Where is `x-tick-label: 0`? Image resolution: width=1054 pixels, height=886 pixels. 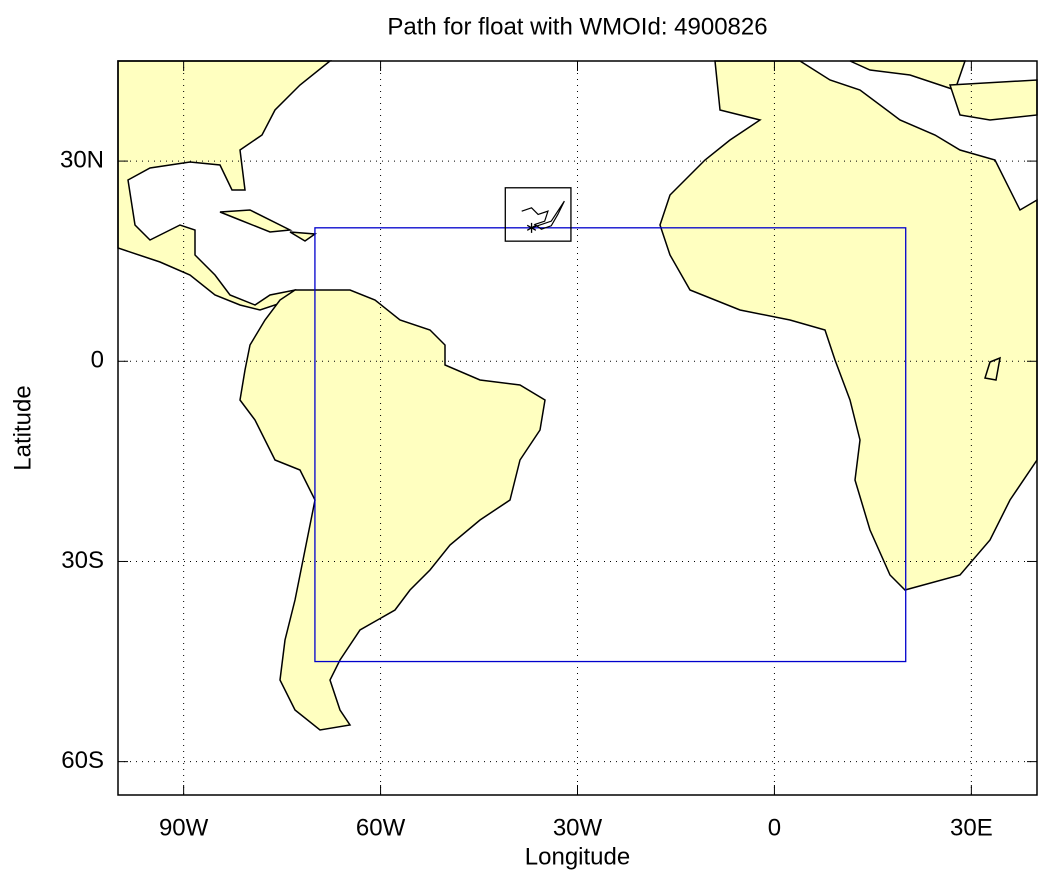 x-tick-label: 0 is located at coordinates (774, 827).